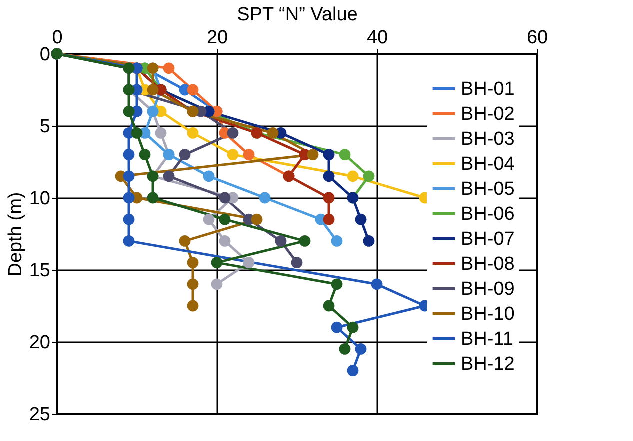 The width and height of the screenshot is (633, 441). I want to click on y-tick-label: 0, so click(45, 55).